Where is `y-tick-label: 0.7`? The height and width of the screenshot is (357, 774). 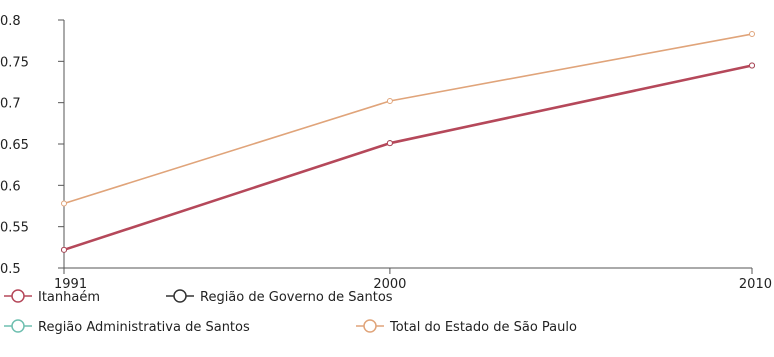
y-tick-label: 0.7 is located at coordinates (10, 104).